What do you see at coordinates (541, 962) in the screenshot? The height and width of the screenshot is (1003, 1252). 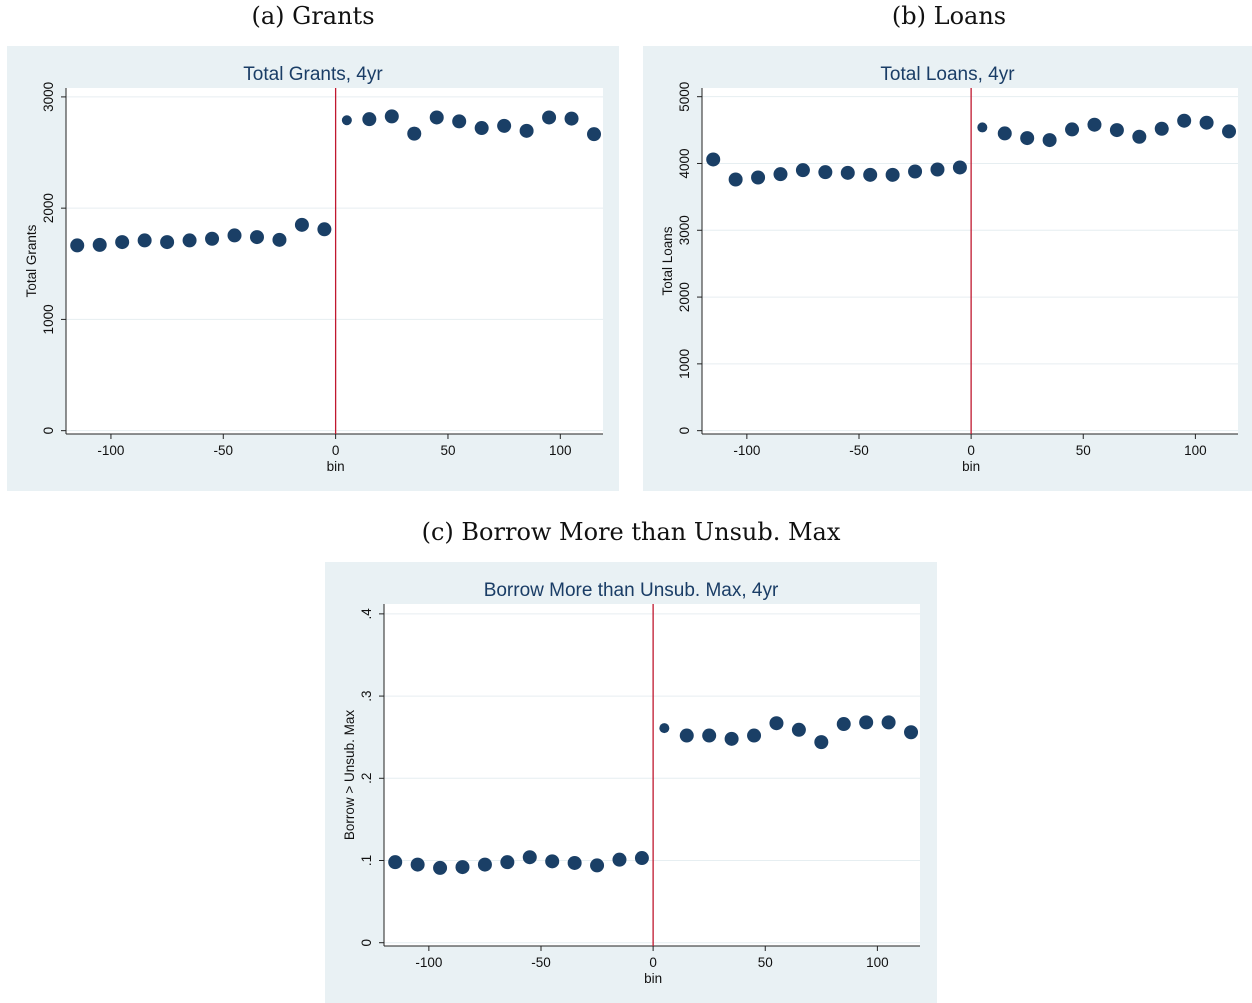 I see `borrow-x-tick-label: -50` at bounding box center [541, 962].